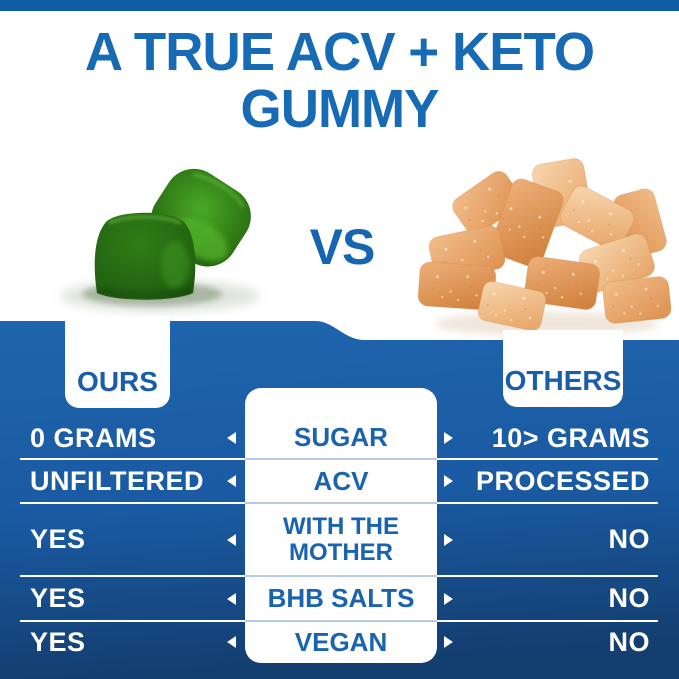 Image resolution: width=679 pixels, height=679 pixels. Describe the element at coordinates (117, 480) in the screenshot. I see `ours-value: UNFILTERED` at that location.